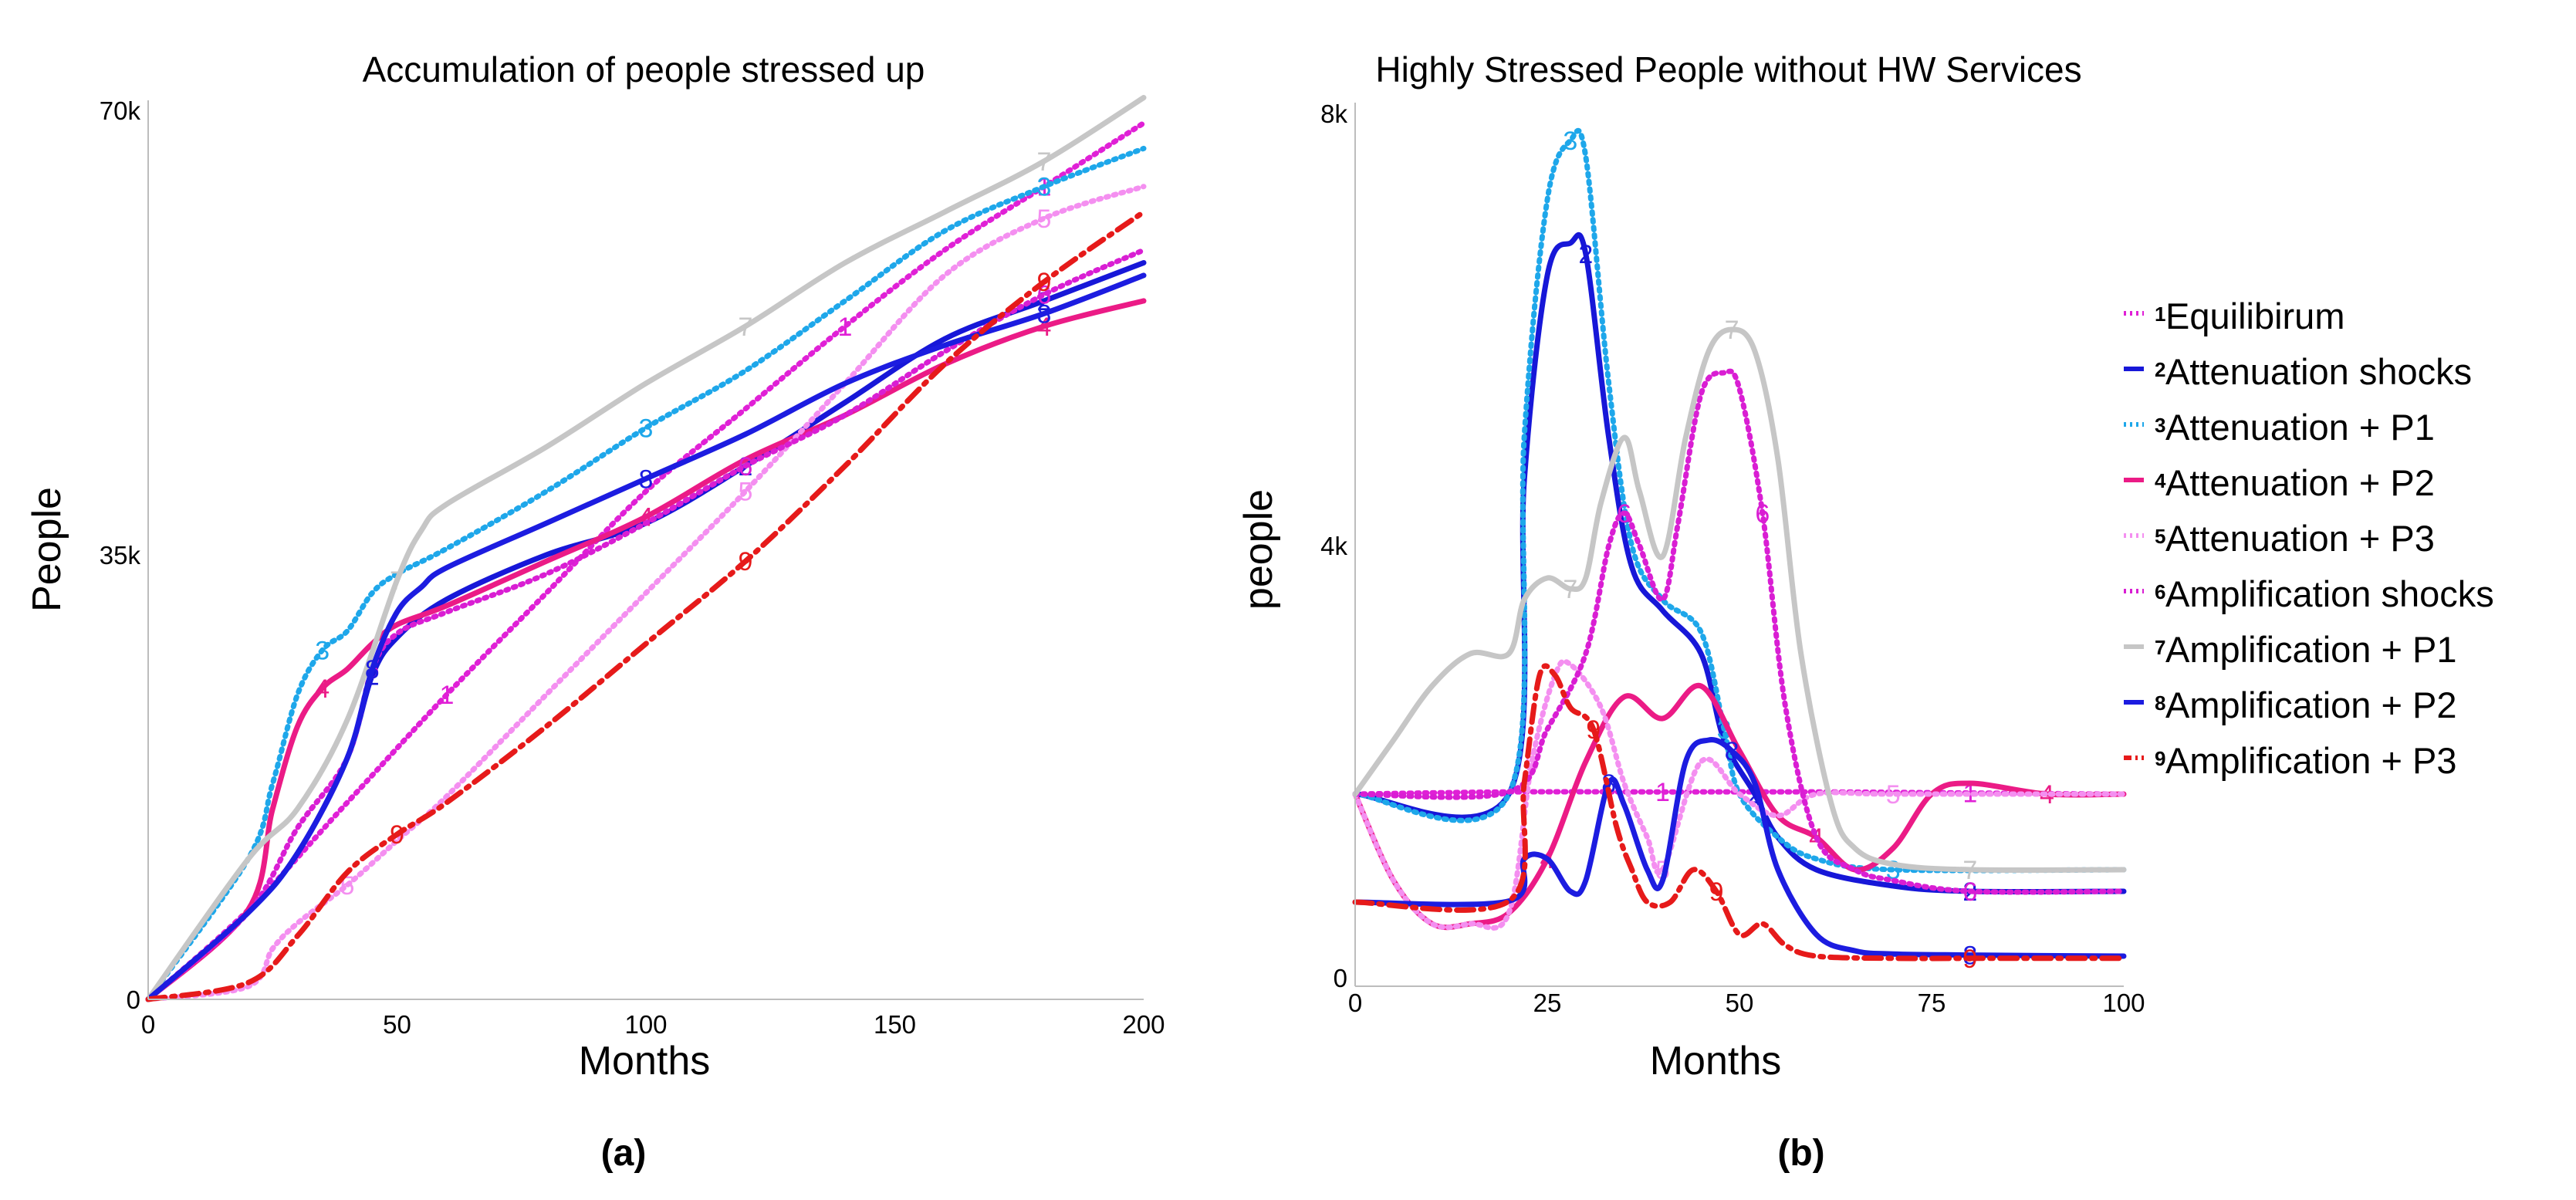 The image size is (2576, 1200). Describe the element at coordinates (1739, 631) in the screenshot. I see `chart-b-series-6-line` at that location.